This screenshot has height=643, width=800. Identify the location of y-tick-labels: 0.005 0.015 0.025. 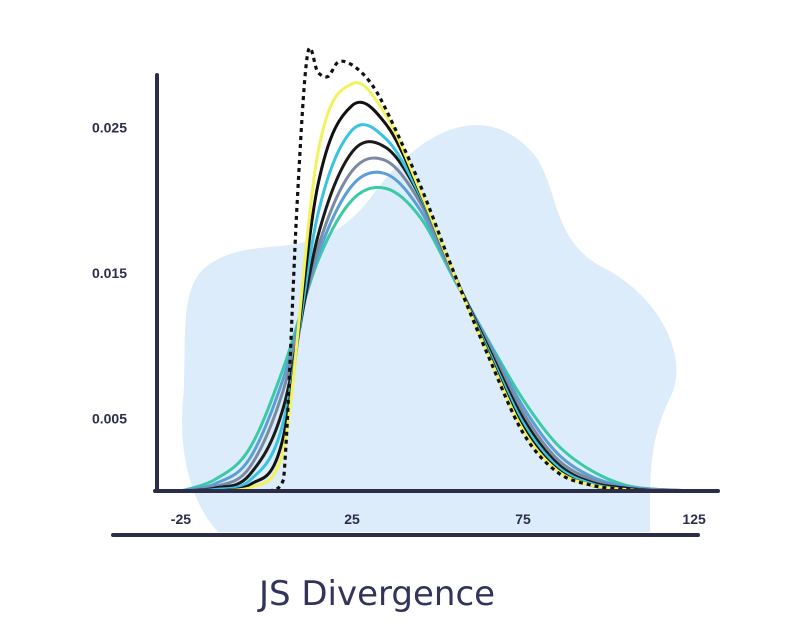
(109, 272).